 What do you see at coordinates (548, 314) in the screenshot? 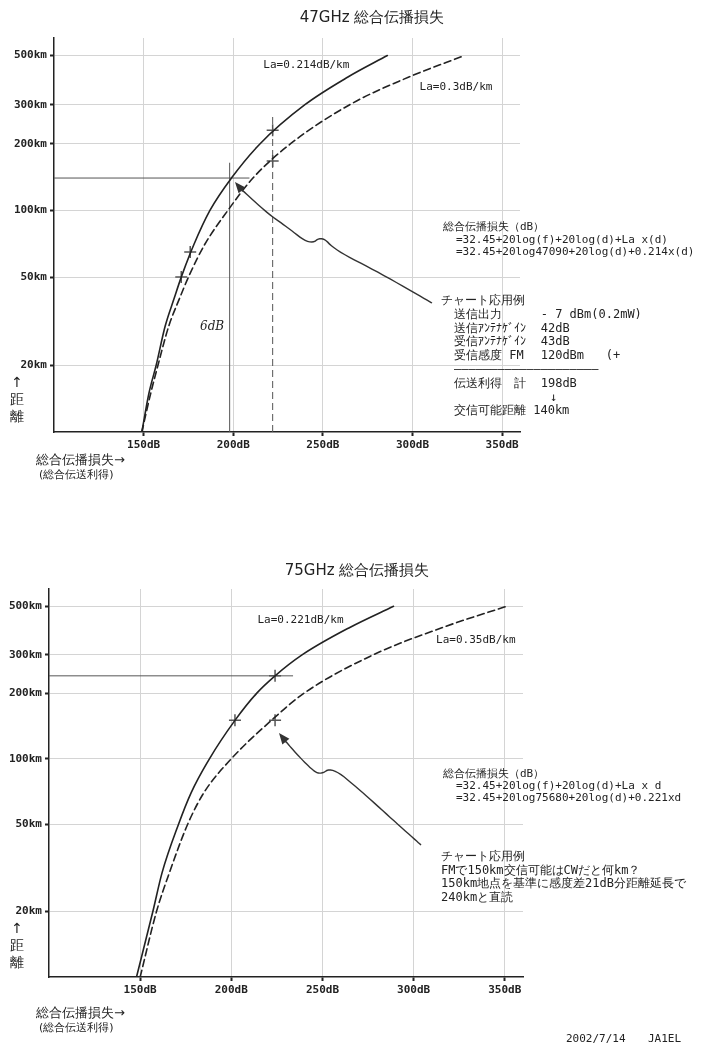
I see `annotation: 送信出力 - 7 dBm(0.2mW)` at bounding box center [548, 314].